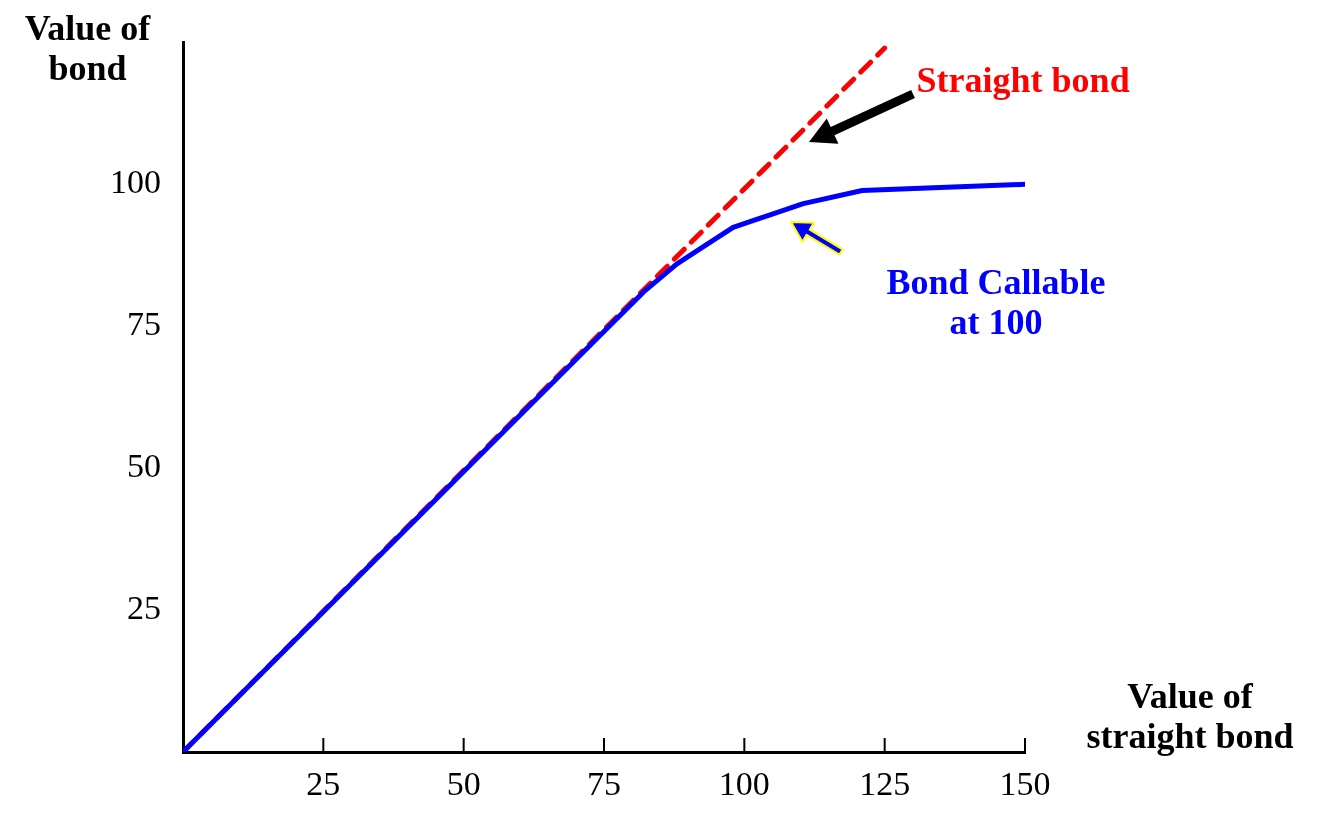 Image resolution: width=1322 pixels, height=818 pixels. I want to click on y-tick-label: 50, so click(144, 466).